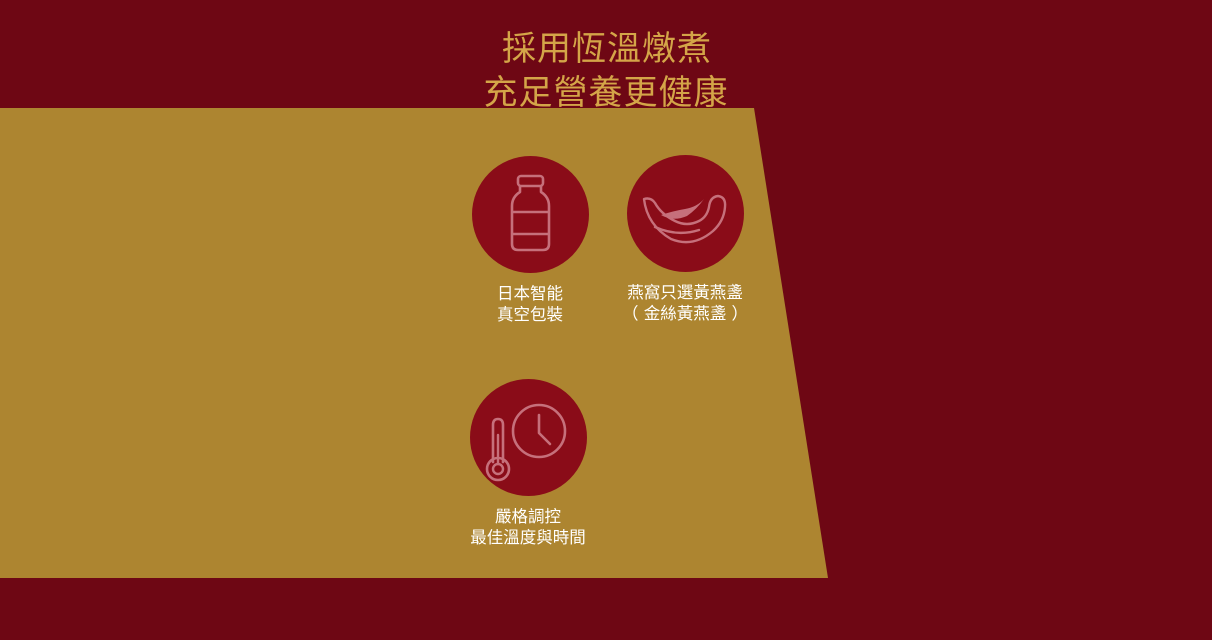  What do you see at coordinates (606, 71) in the screenshot?
I see `headline: 採用恆溫燉煮 充足營養更健康` at bounding box center [606, 71].